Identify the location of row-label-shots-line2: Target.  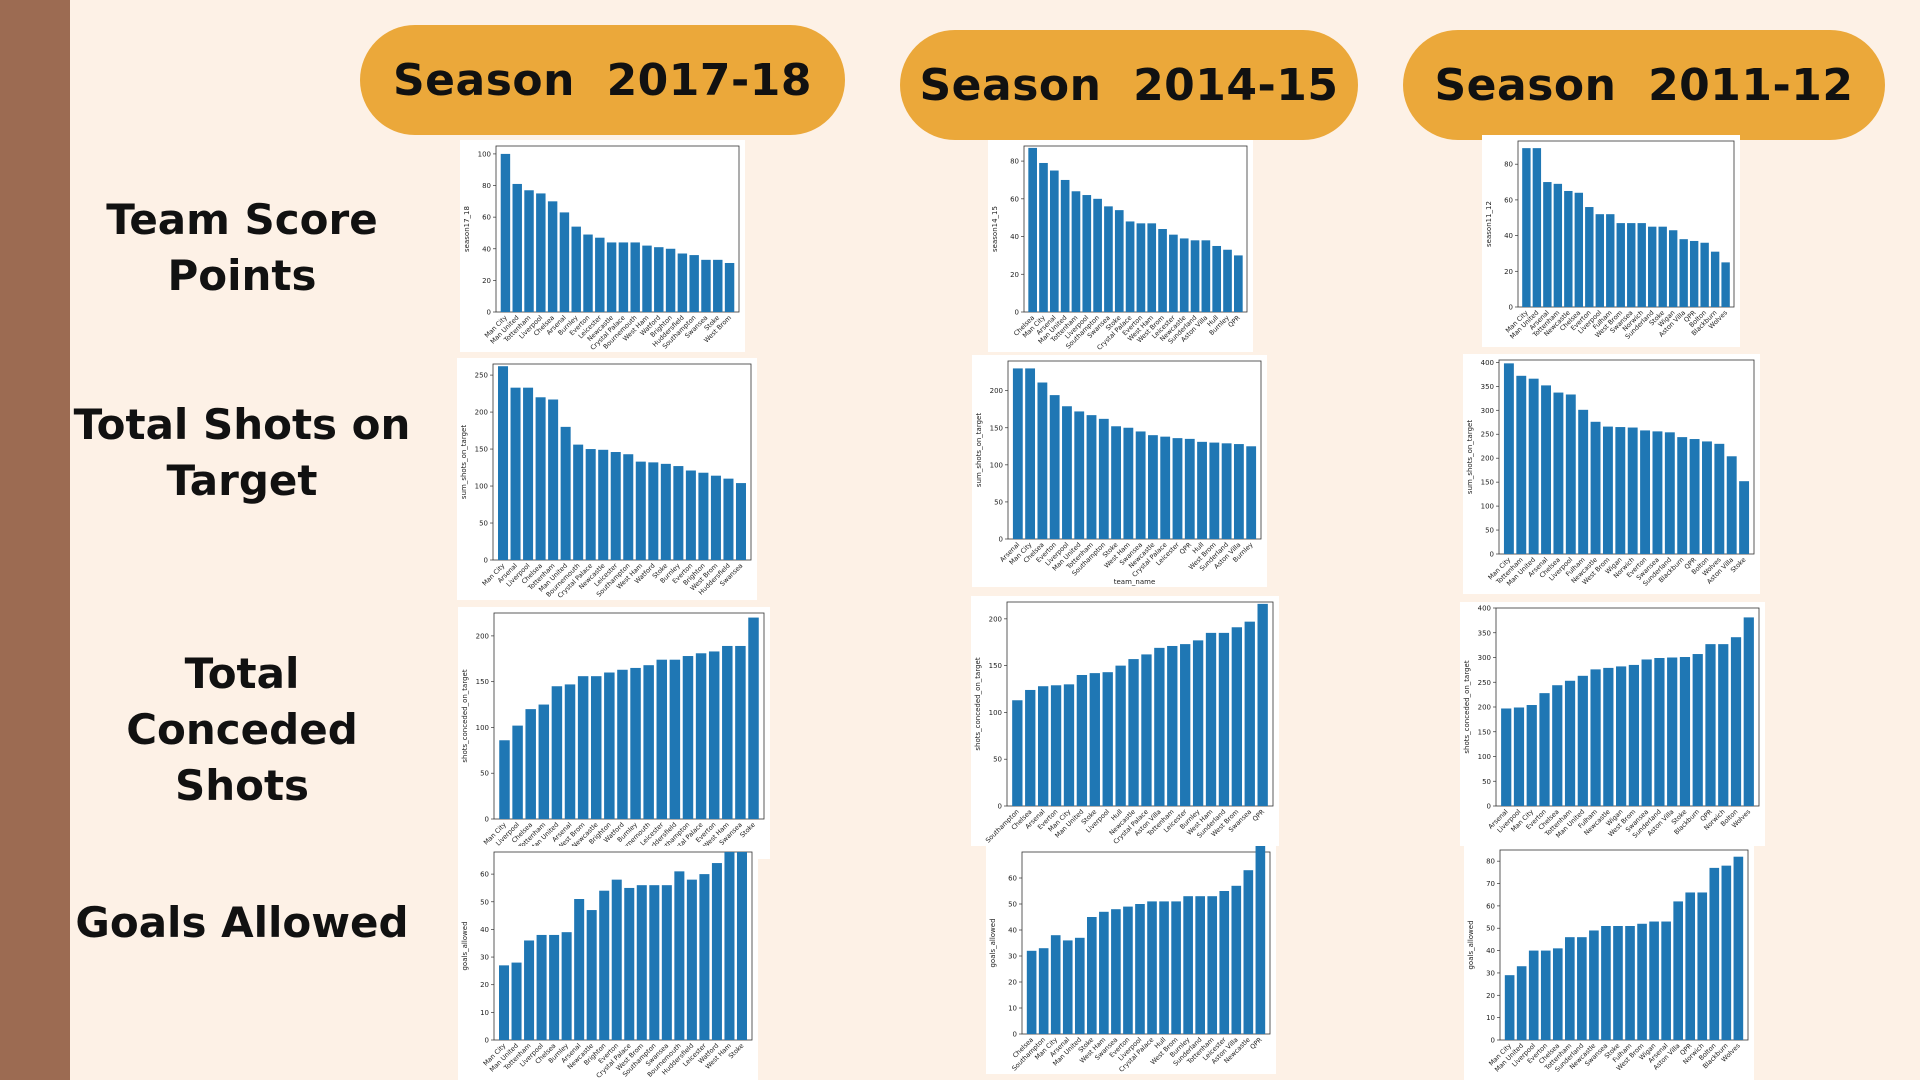
(242, 480).